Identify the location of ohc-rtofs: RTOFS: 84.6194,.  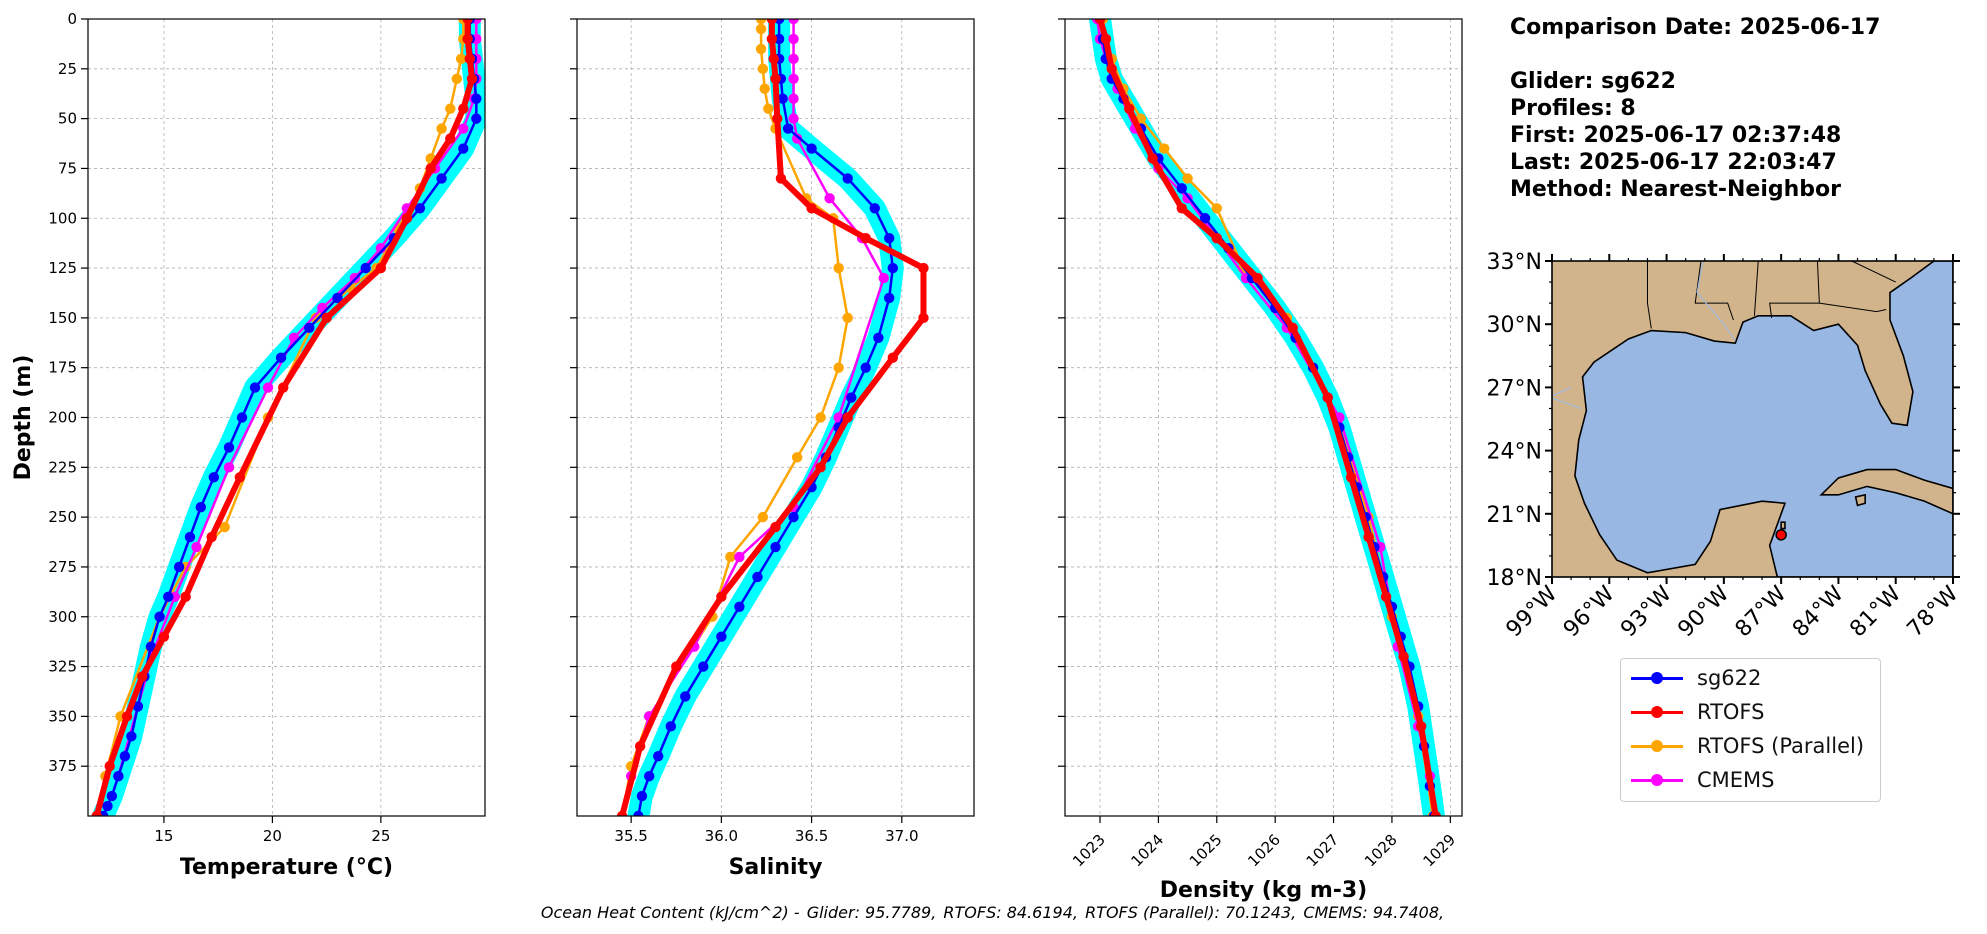
(1010, 912).